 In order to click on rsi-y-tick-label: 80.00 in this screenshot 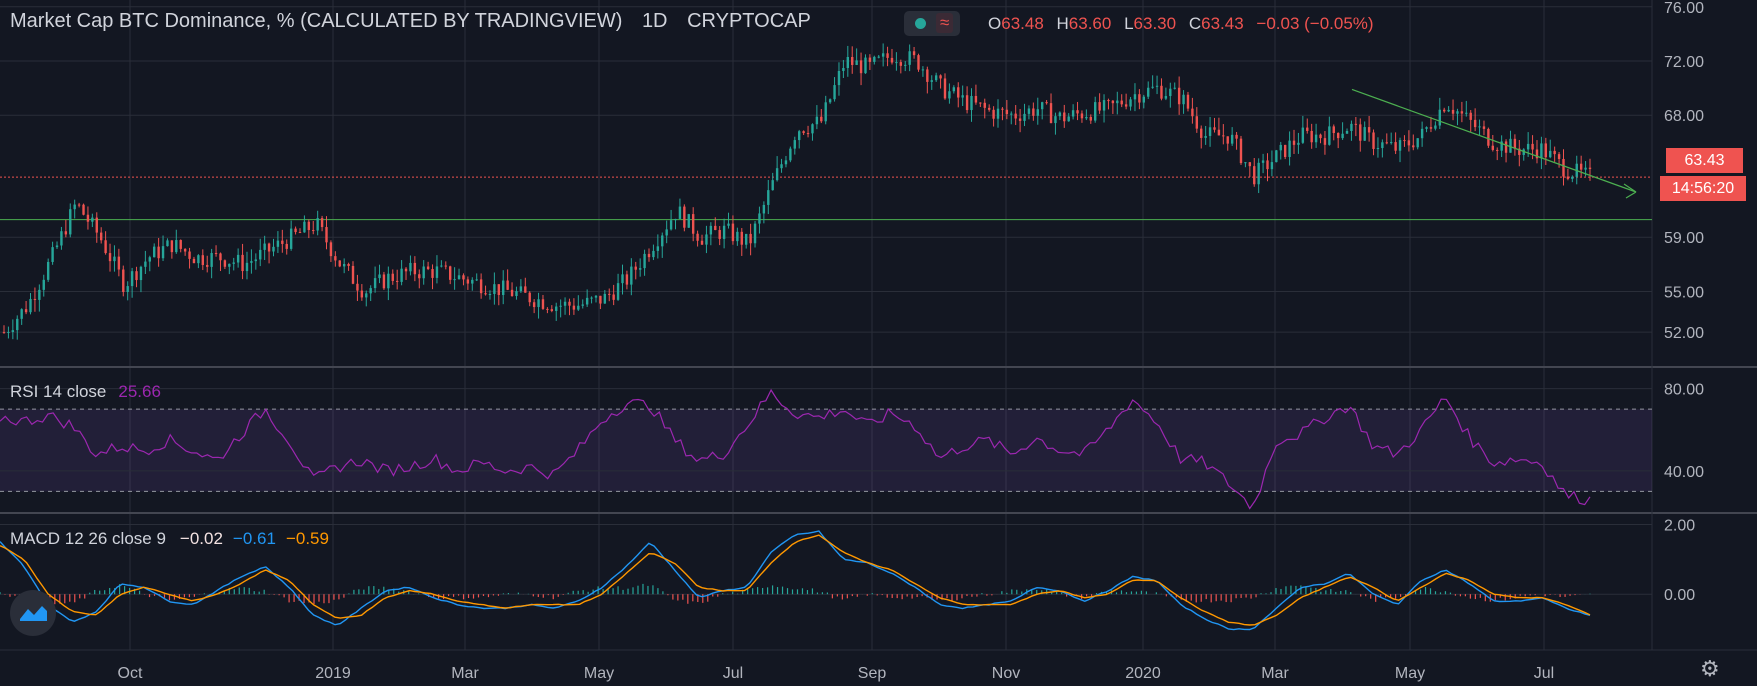, I will do `click(1684, 390)`.